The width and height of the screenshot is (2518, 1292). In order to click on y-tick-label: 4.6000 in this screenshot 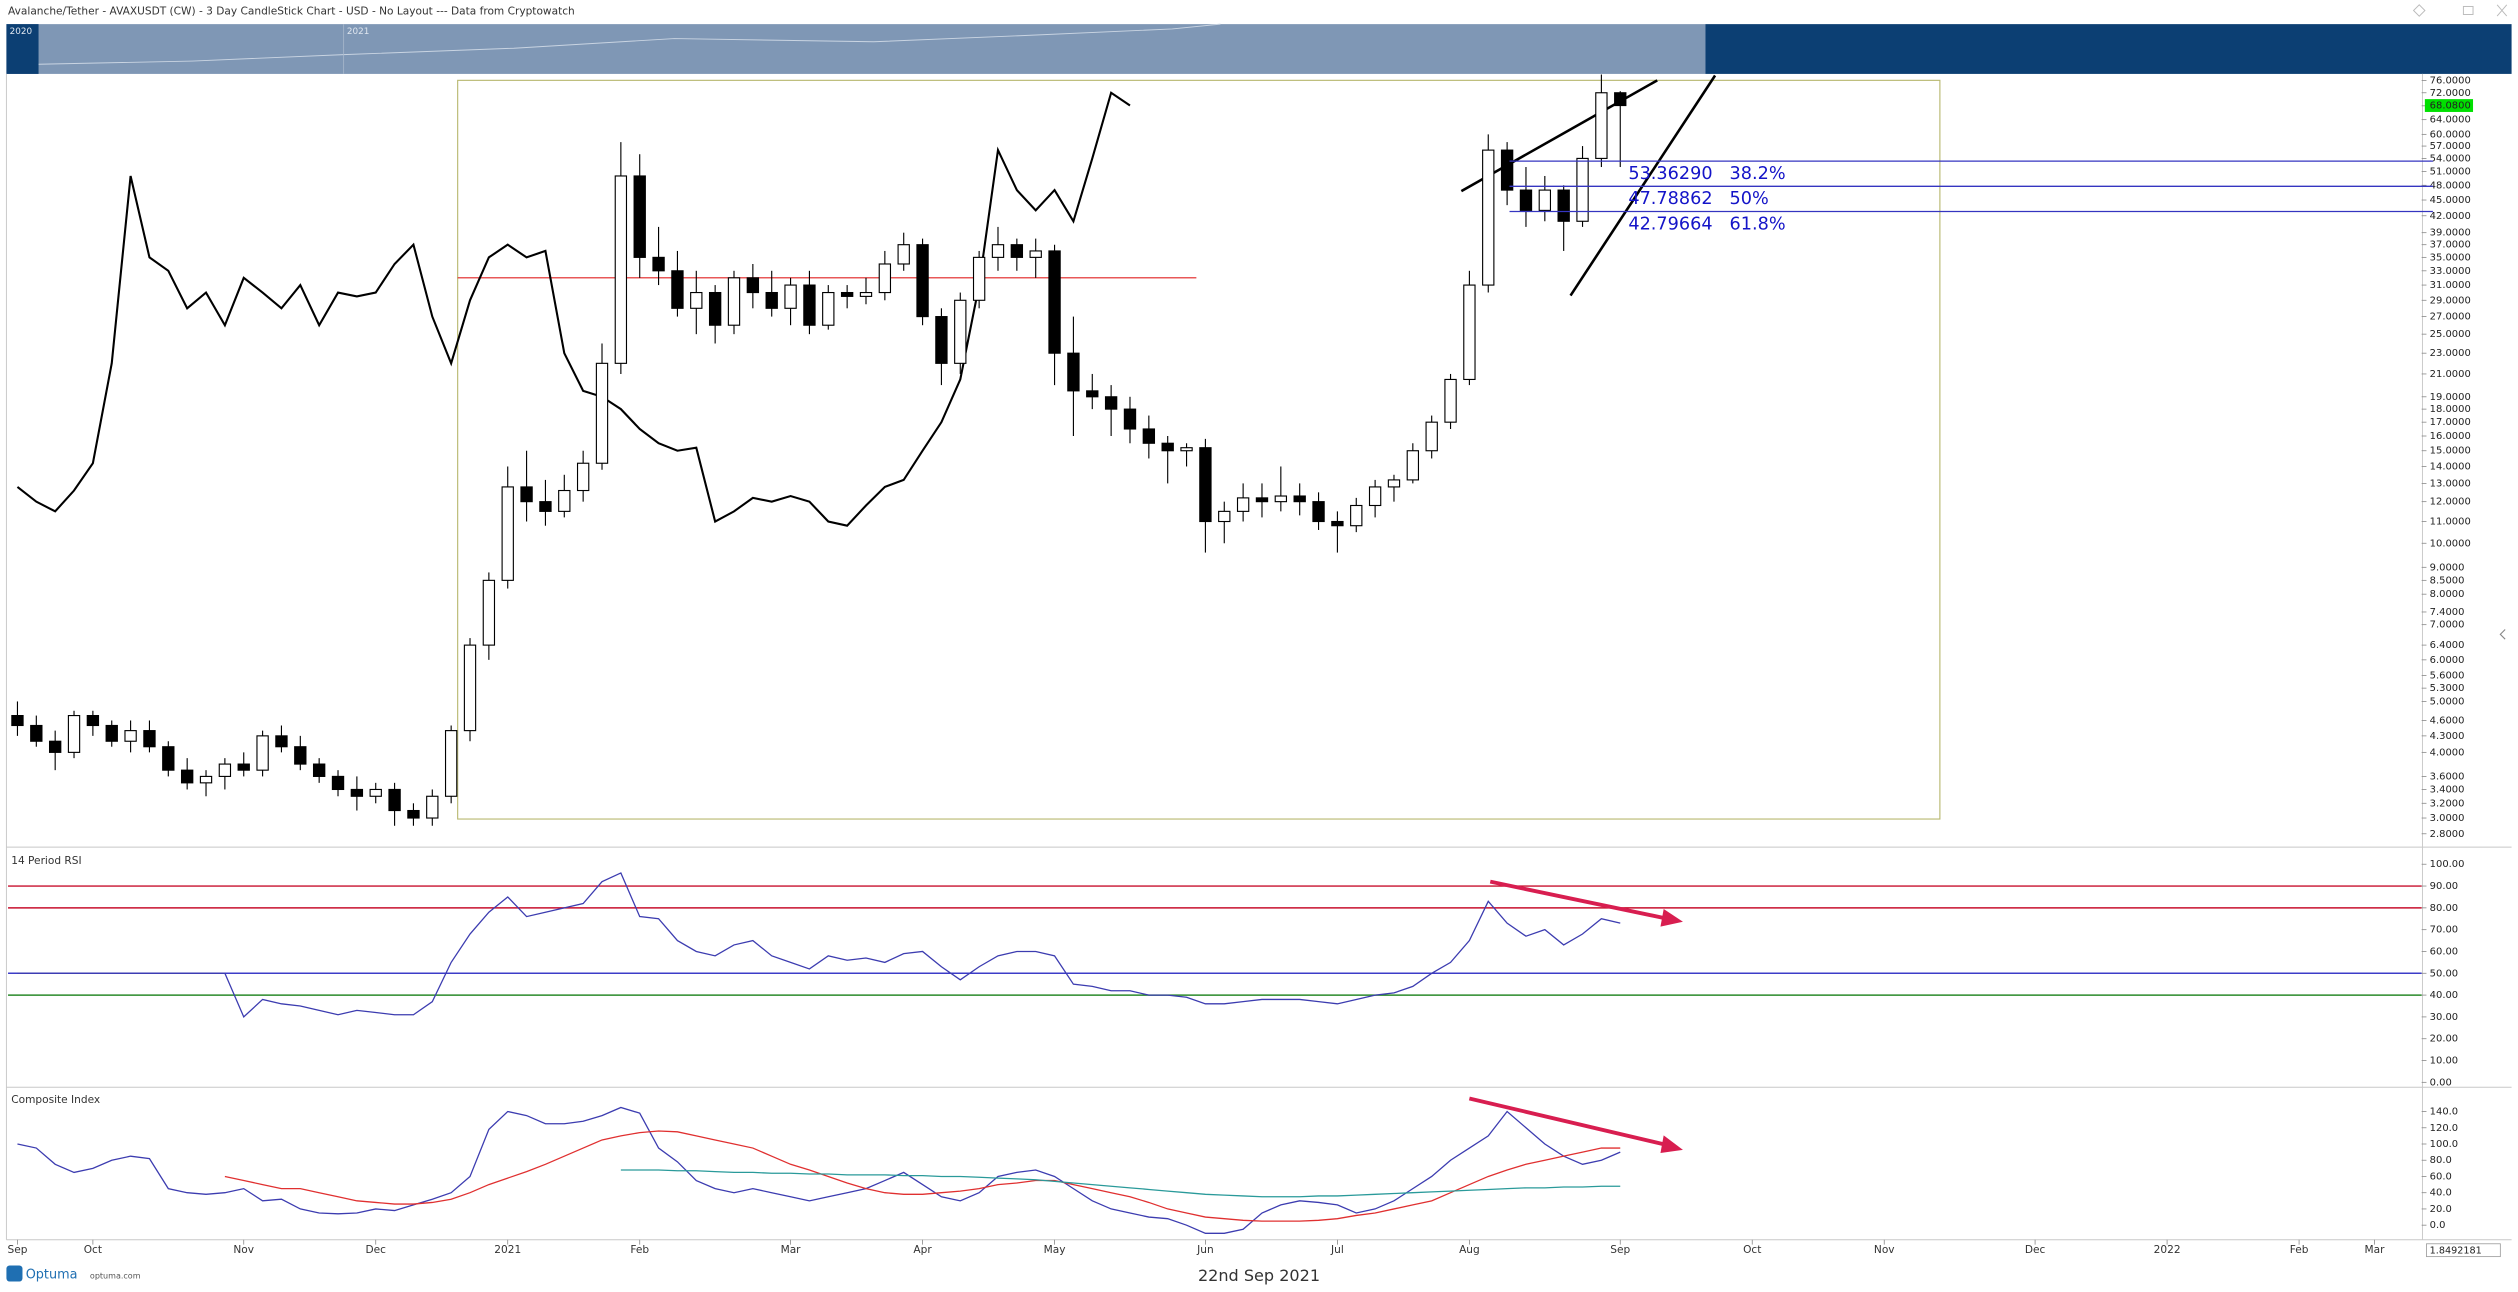, I will do `click(2447, 720)`.